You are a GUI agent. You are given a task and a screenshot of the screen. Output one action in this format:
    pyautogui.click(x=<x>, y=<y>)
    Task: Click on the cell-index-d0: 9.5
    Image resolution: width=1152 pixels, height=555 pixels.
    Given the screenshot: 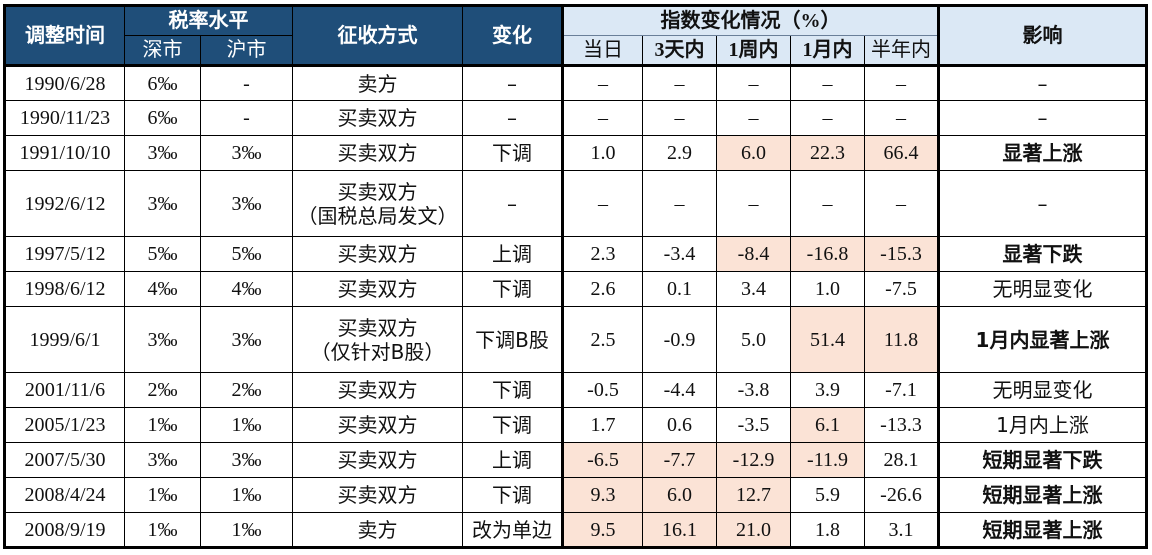 What is the action you would take?
    pyautogui.click(x=602, y=530)
    